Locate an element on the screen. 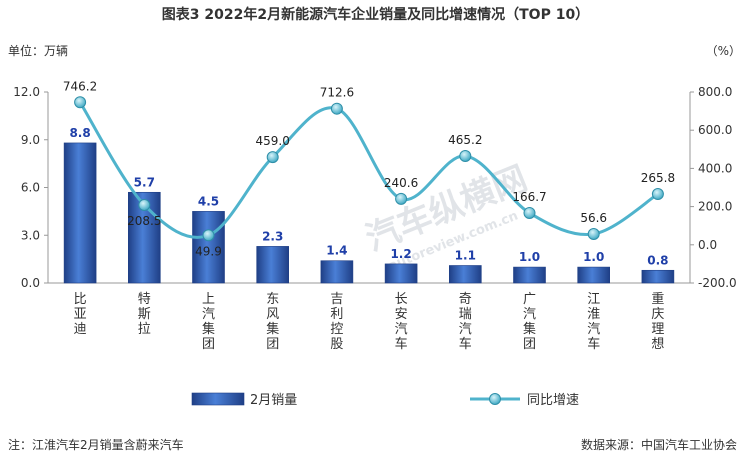 Image resolution: width=751 pixels, height=461 pixels. line-value-label: 265.8 is located at coordinates (658, 178).